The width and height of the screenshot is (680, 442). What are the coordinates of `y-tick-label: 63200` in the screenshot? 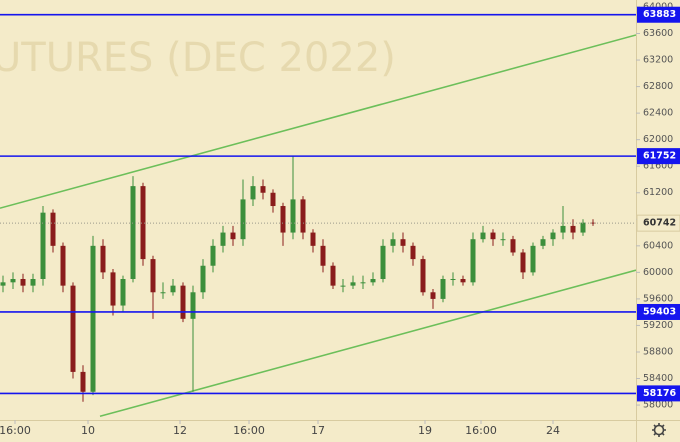 It's located at (658, 60).